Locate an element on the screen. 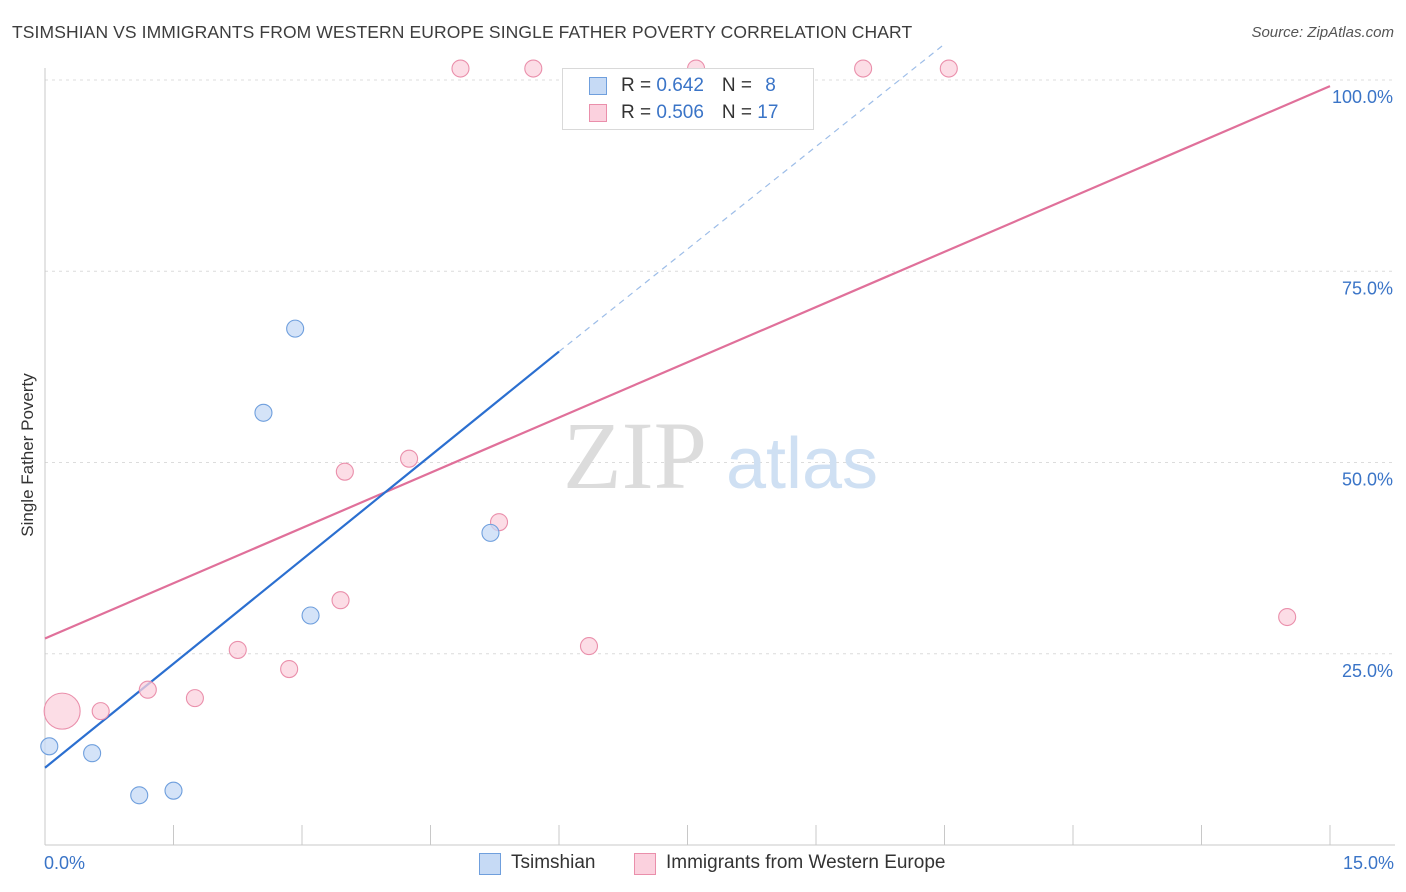  source-label: Source: ZipAtlas.com is located at coordinates (1322, 32).